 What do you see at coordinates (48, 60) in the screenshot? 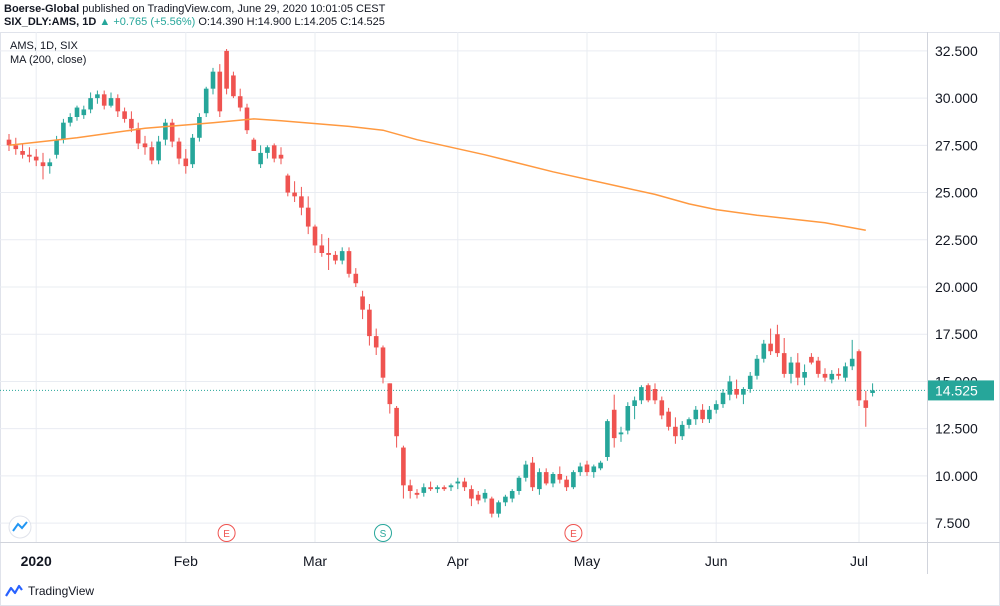
I see `indicator-legend: MA (200, close)` at bounding box center [48, 60].